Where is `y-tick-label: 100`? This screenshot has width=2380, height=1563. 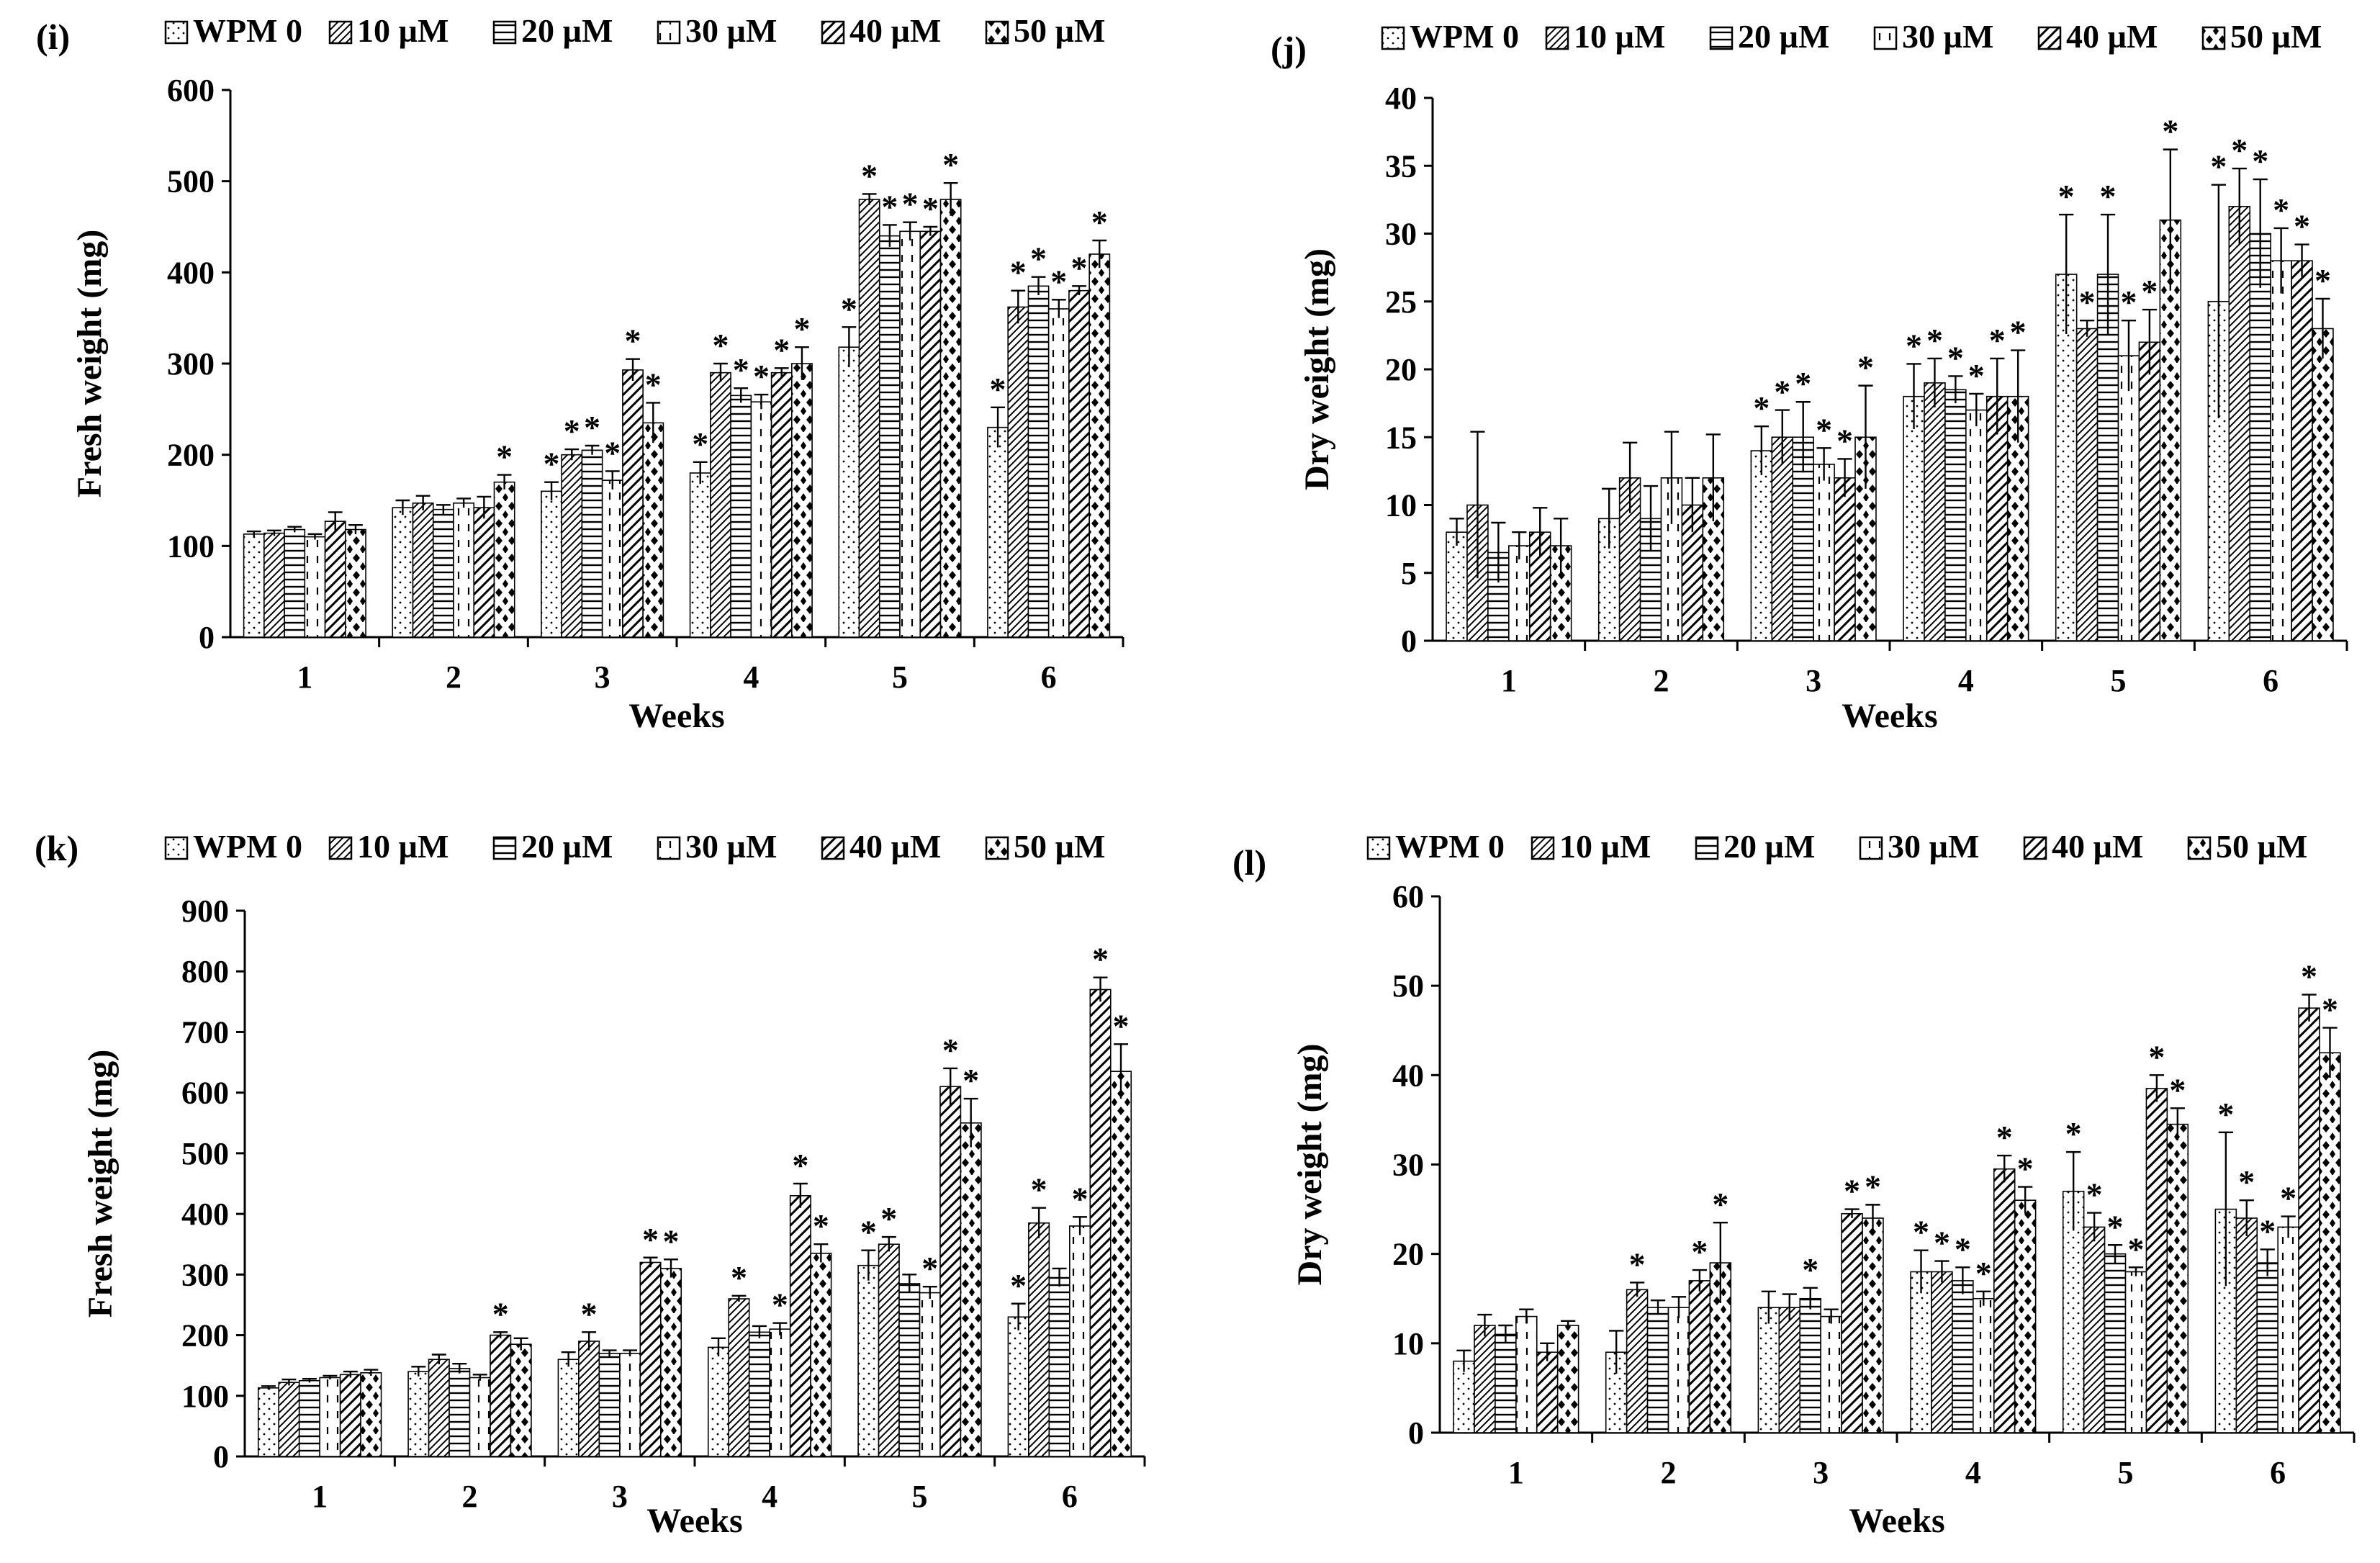
y-tick-label: 100 is located at coordinates (205, 1396).